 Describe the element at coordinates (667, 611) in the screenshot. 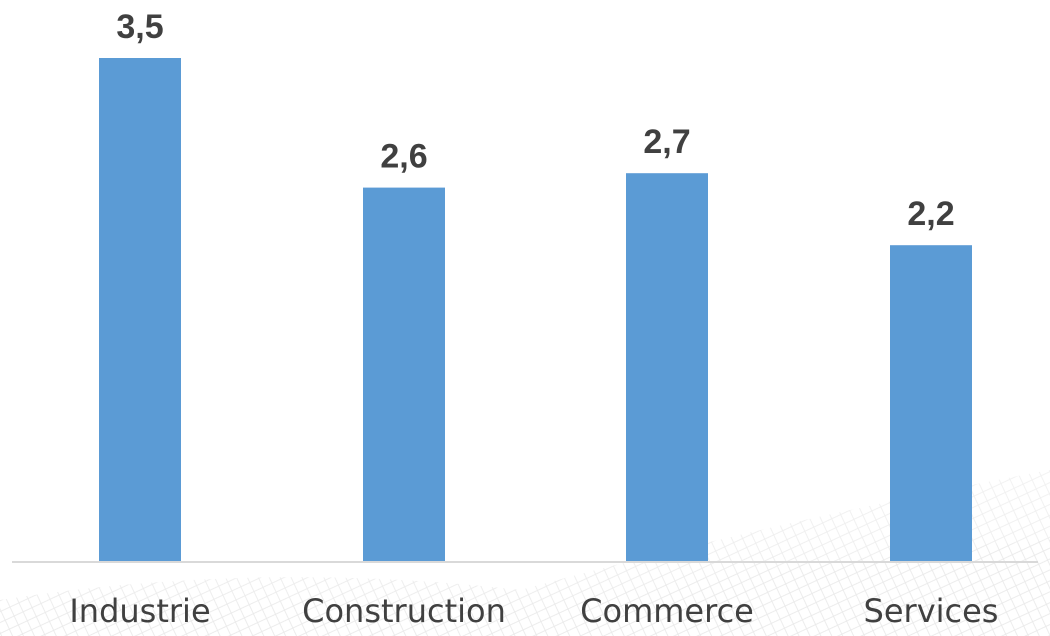

I see `category-label-commerce: Commerce` at that location.